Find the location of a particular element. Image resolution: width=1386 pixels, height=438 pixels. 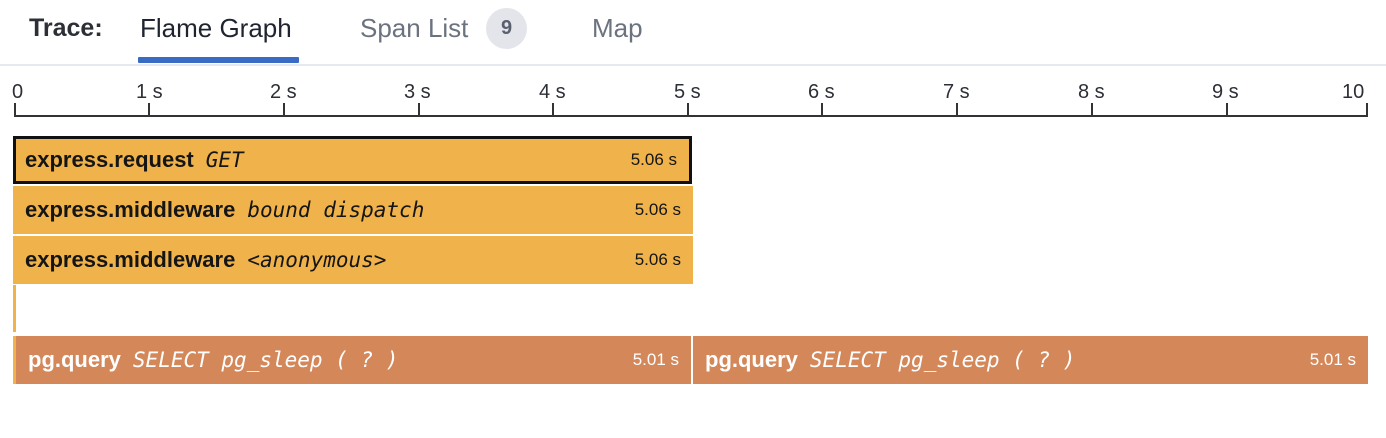

span-name: express.request is located at coordinates (109, 159).